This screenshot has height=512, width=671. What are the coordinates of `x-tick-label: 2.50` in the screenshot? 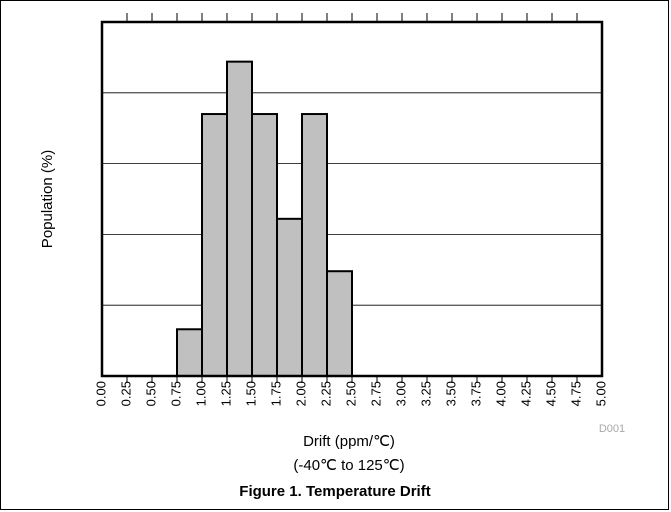 It's located at (350, 393).